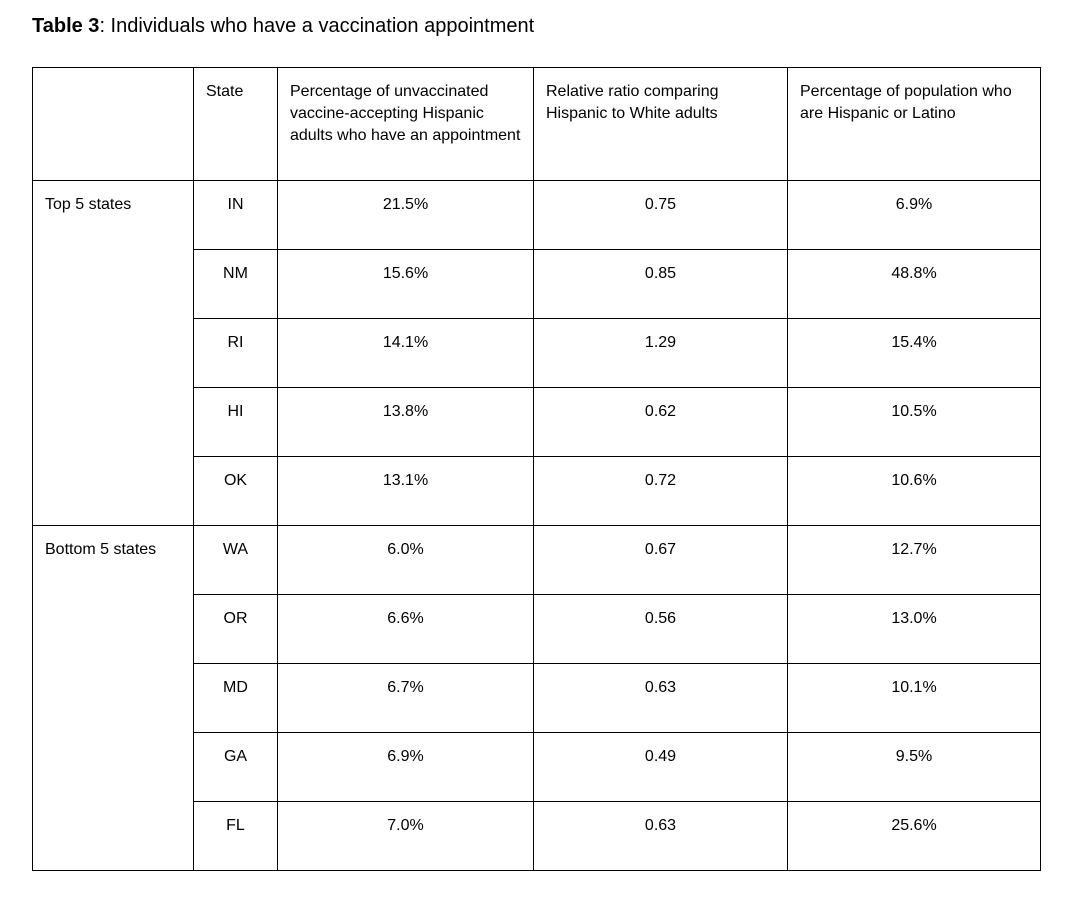 This screenshot has width=1072, height=900. Describe the element at coordinates (235, 629) in the screenshot. I see `cell-state: OR` at that location.